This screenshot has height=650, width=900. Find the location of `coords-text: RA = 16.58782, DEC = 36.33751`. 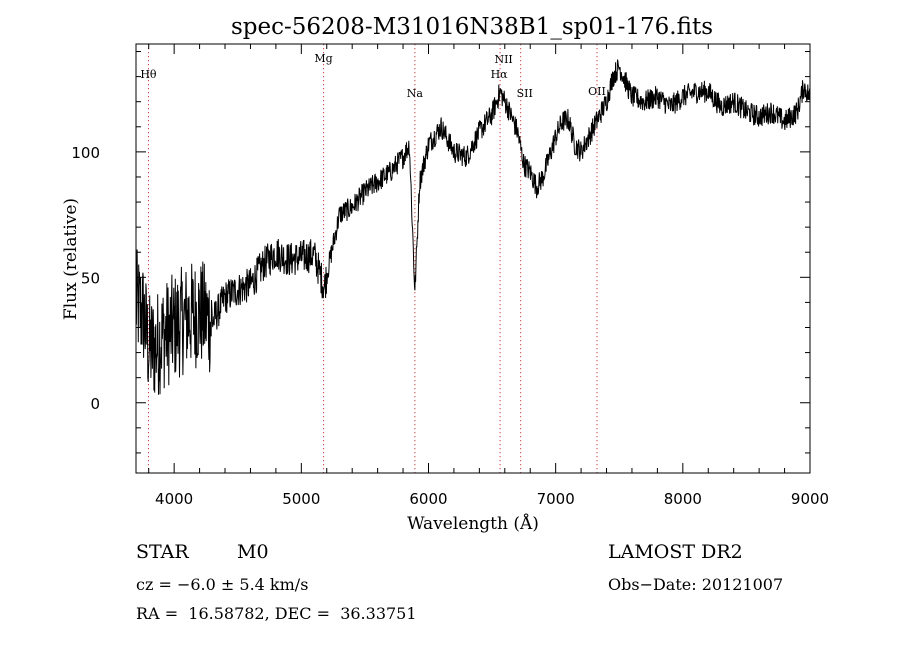

coords-text: RA = 16.58782, DEC = 36.33751 is located at coordinates (276, 613).